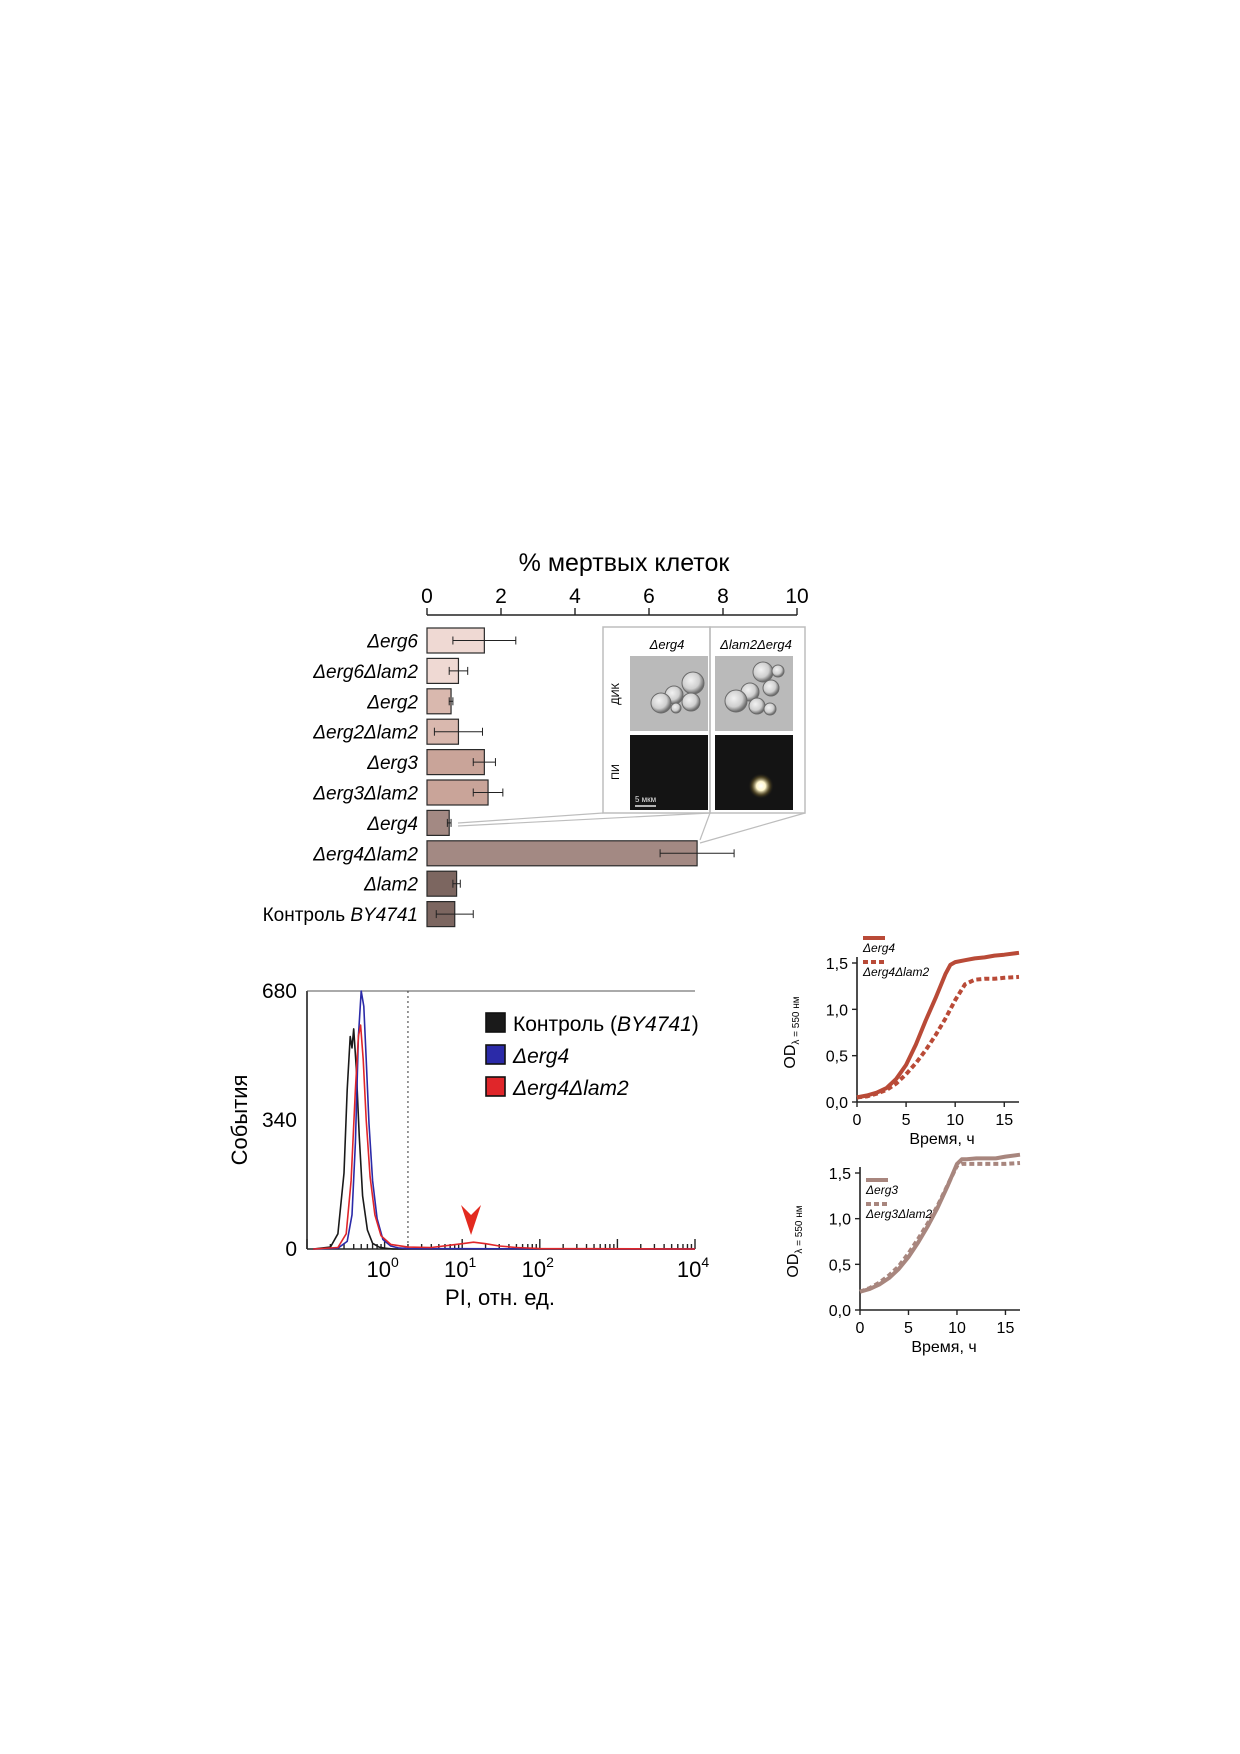  I want to click on tick-exponent: 4, so click(705, 1262).